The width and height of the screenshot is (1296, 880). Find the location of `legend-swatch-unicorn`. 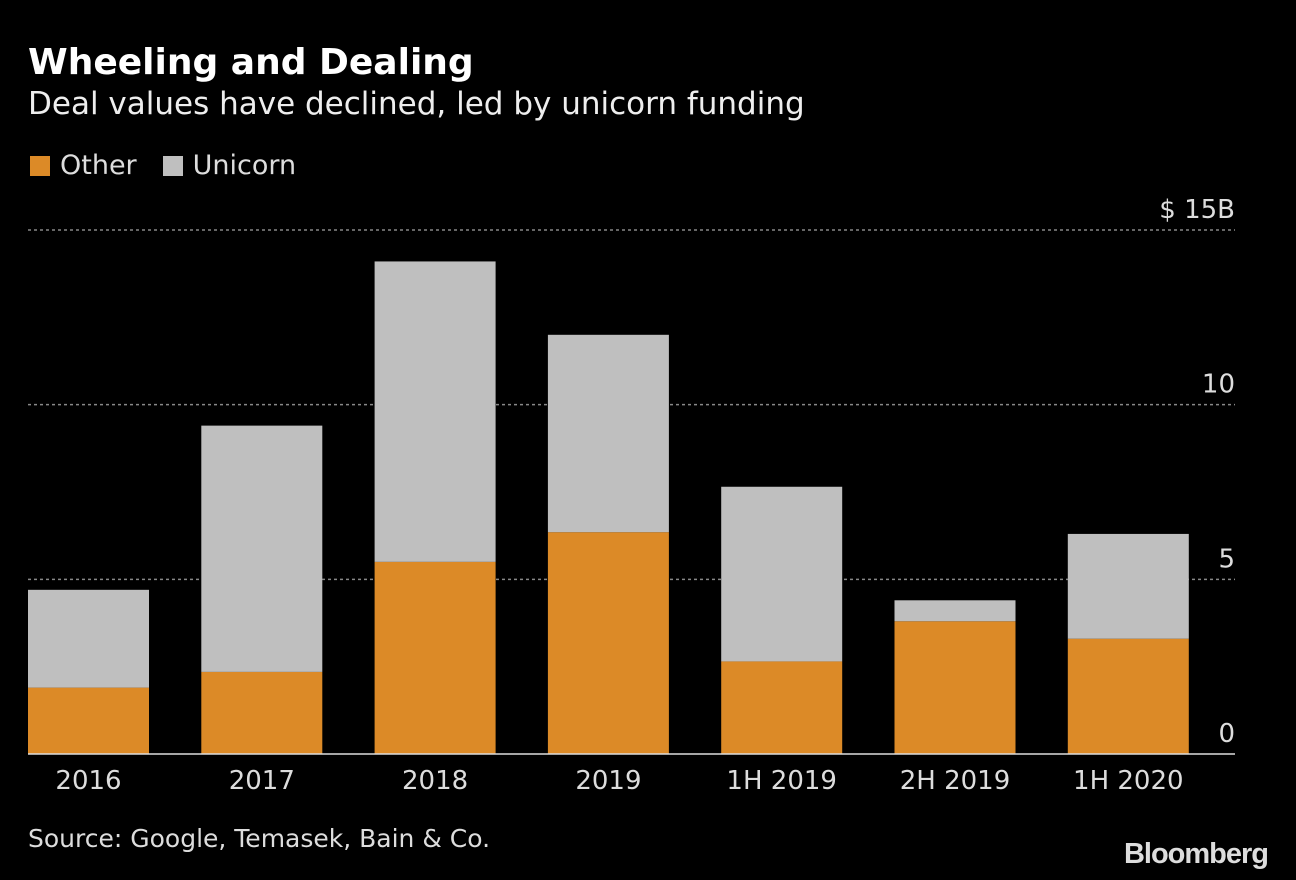

legend-swatch-unicorn is located at coordinates (172, 165).